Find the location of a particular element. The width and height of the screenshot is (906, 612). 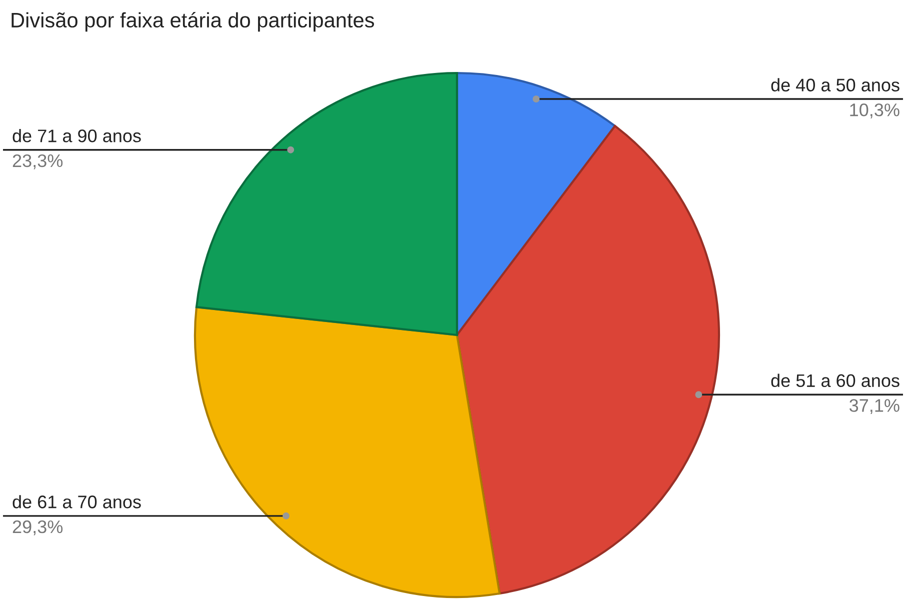

data-label: 10,3% is located at coordinates (875, 110).